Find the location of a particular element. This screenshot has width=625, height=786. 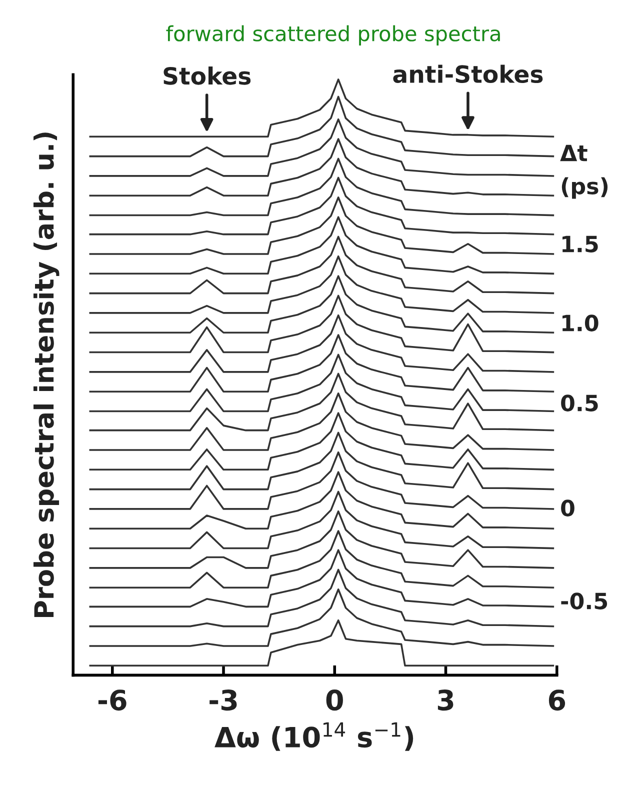

chart-title: forward scattered probe spectra is located at coordinates (333, 35).